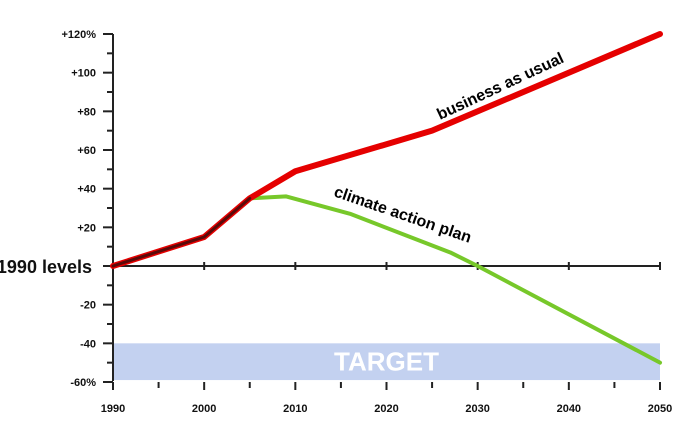 Image resolution: width=680 pixels, height=431 pixels. Describe the element at coordinates (660, 409) in the screenshot. I see `x-tick-label: 2050` at that location.